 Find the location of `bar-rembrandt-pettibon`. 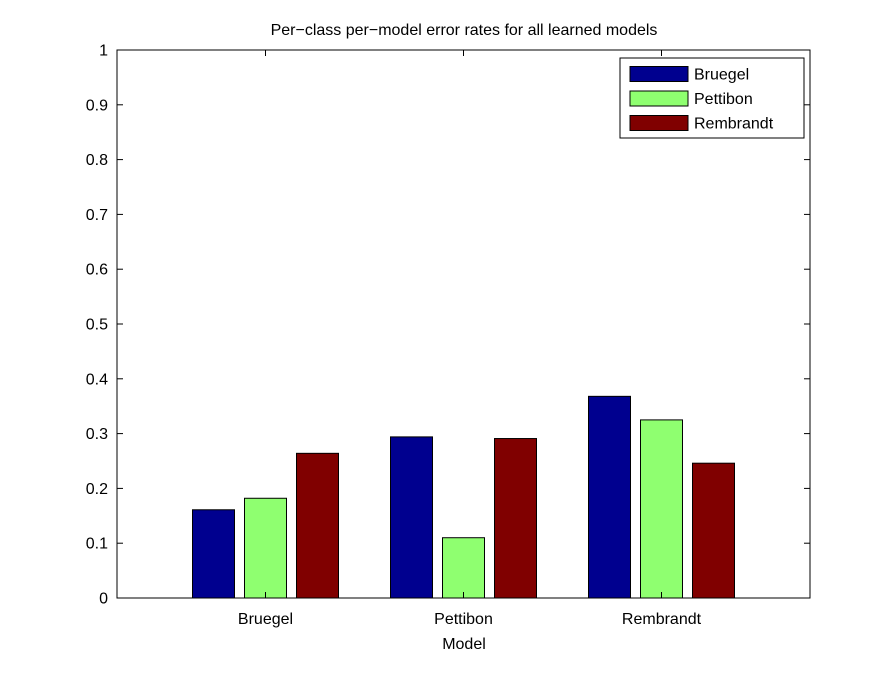

bar-rembrandt-pettibon is located at coordinates (661, 509).